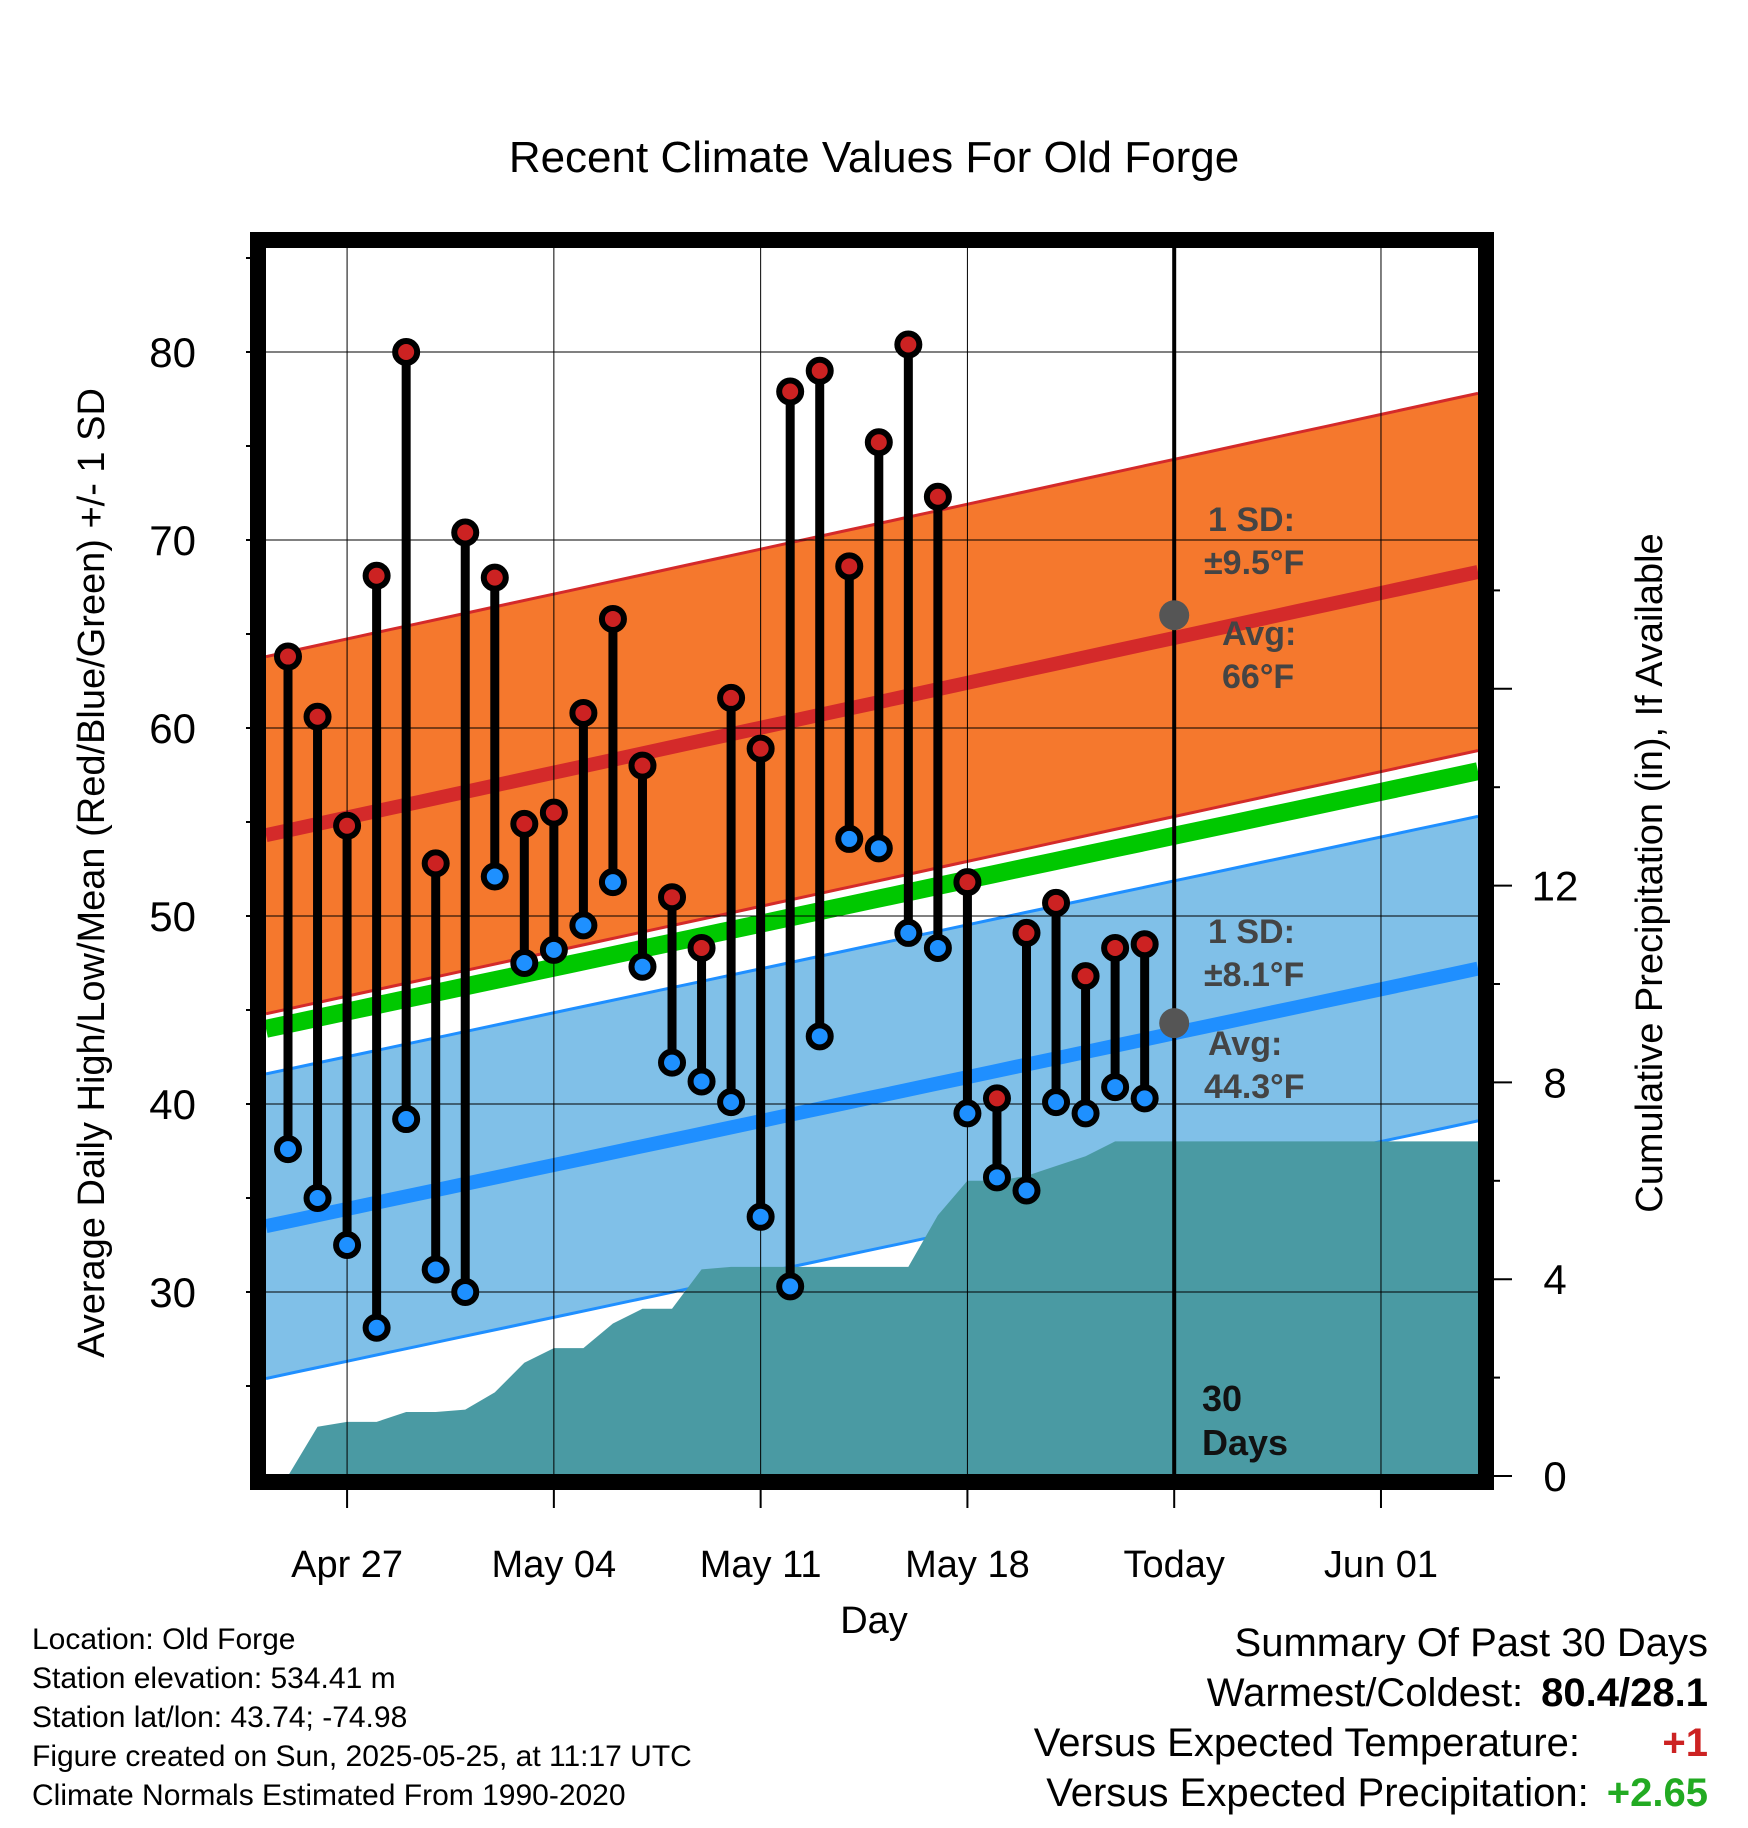 The height and width of the screenshot is (1828, 1748). Describe the element at coordinates (347, 1565) in the screenshot. I see `x-tick-label: Apr 27` at that location.